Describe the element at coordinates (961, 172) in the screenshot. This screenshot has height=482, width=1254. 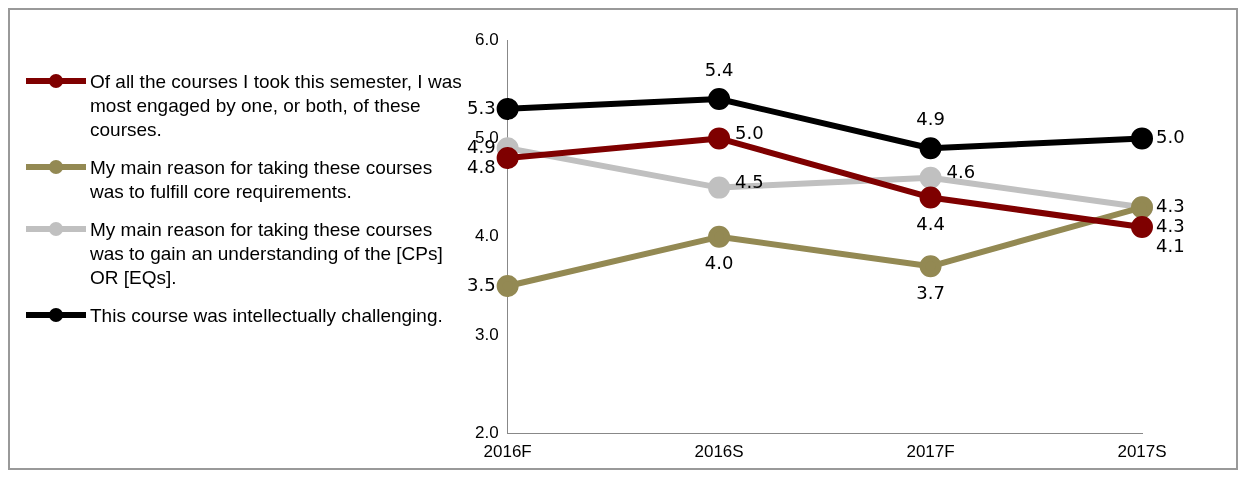
I see `data-label: 4.6` at that location.